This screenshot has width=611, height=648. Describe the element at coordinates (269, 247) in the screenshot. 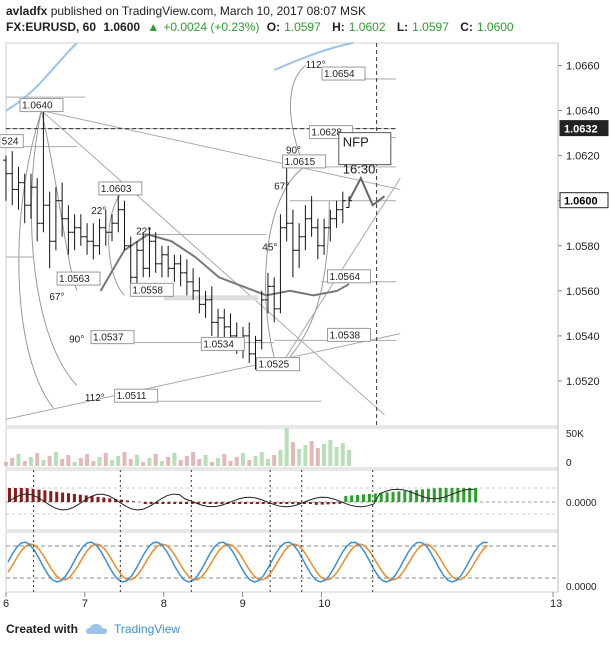

I see `angle-label: 45°` at that location.